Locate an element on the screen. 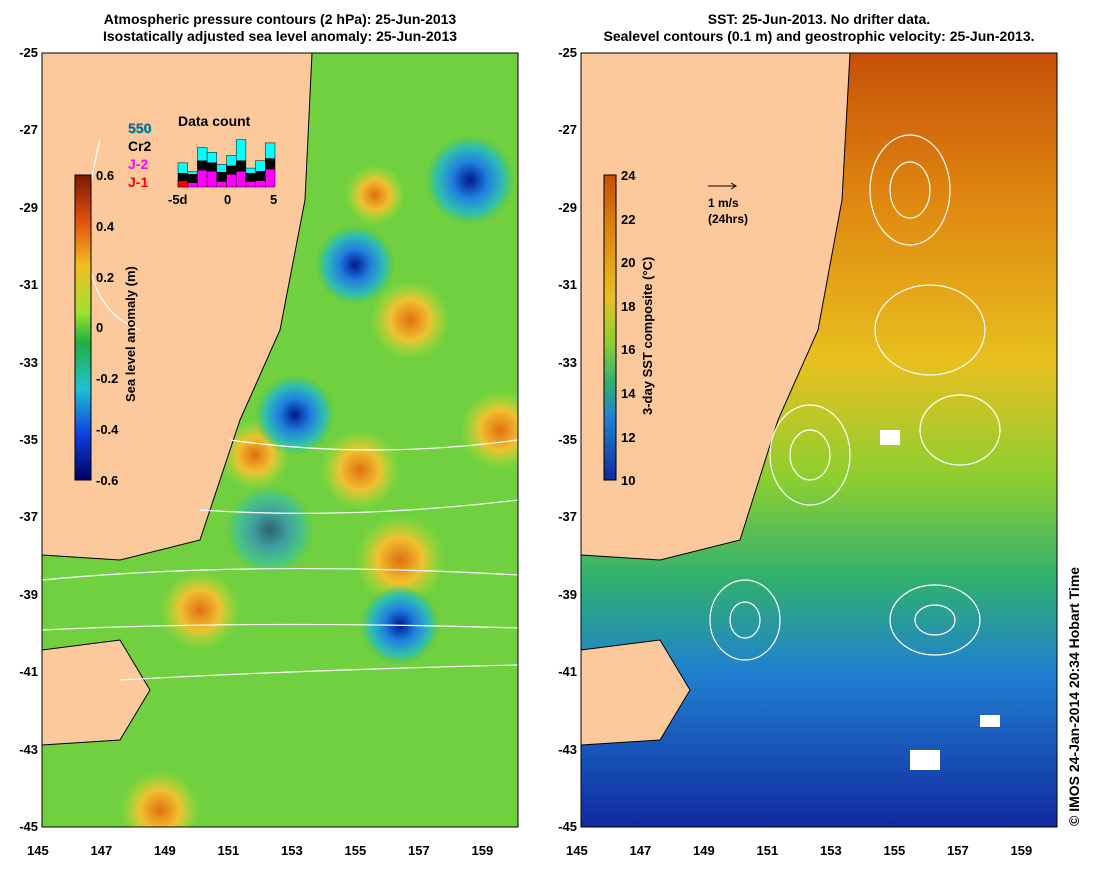 The width and height of the screenshot is (1100, 870). right-colorbar-tick: 18 is located at coordinates (628, 306).